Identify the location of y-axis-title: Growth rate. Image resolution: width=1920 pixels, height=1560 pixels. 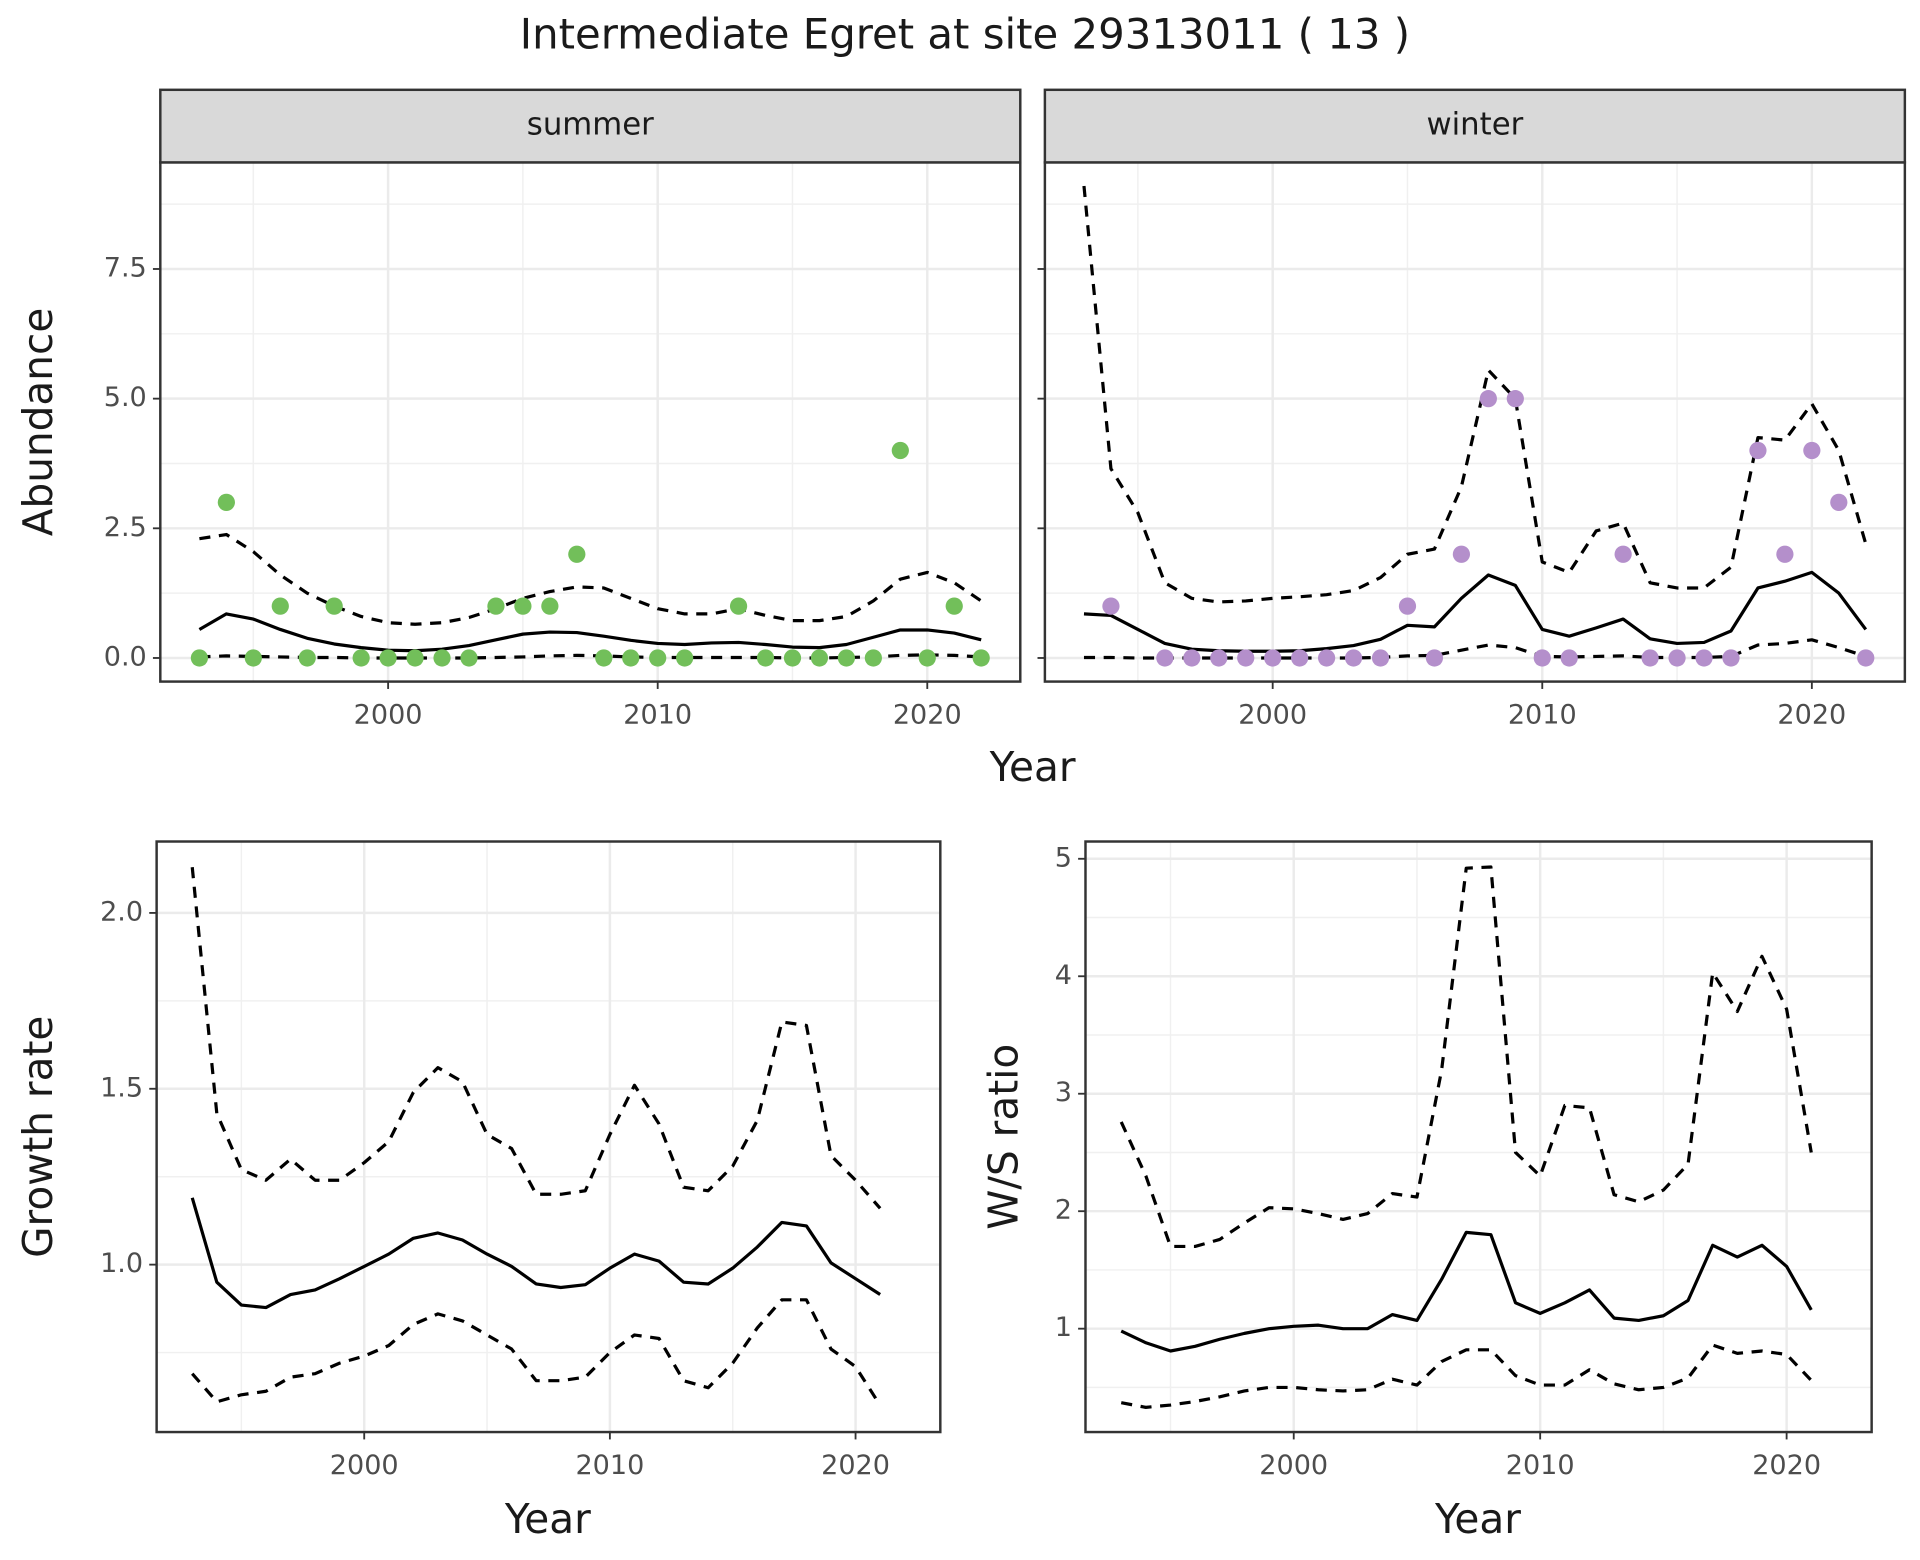
(38, 1137).